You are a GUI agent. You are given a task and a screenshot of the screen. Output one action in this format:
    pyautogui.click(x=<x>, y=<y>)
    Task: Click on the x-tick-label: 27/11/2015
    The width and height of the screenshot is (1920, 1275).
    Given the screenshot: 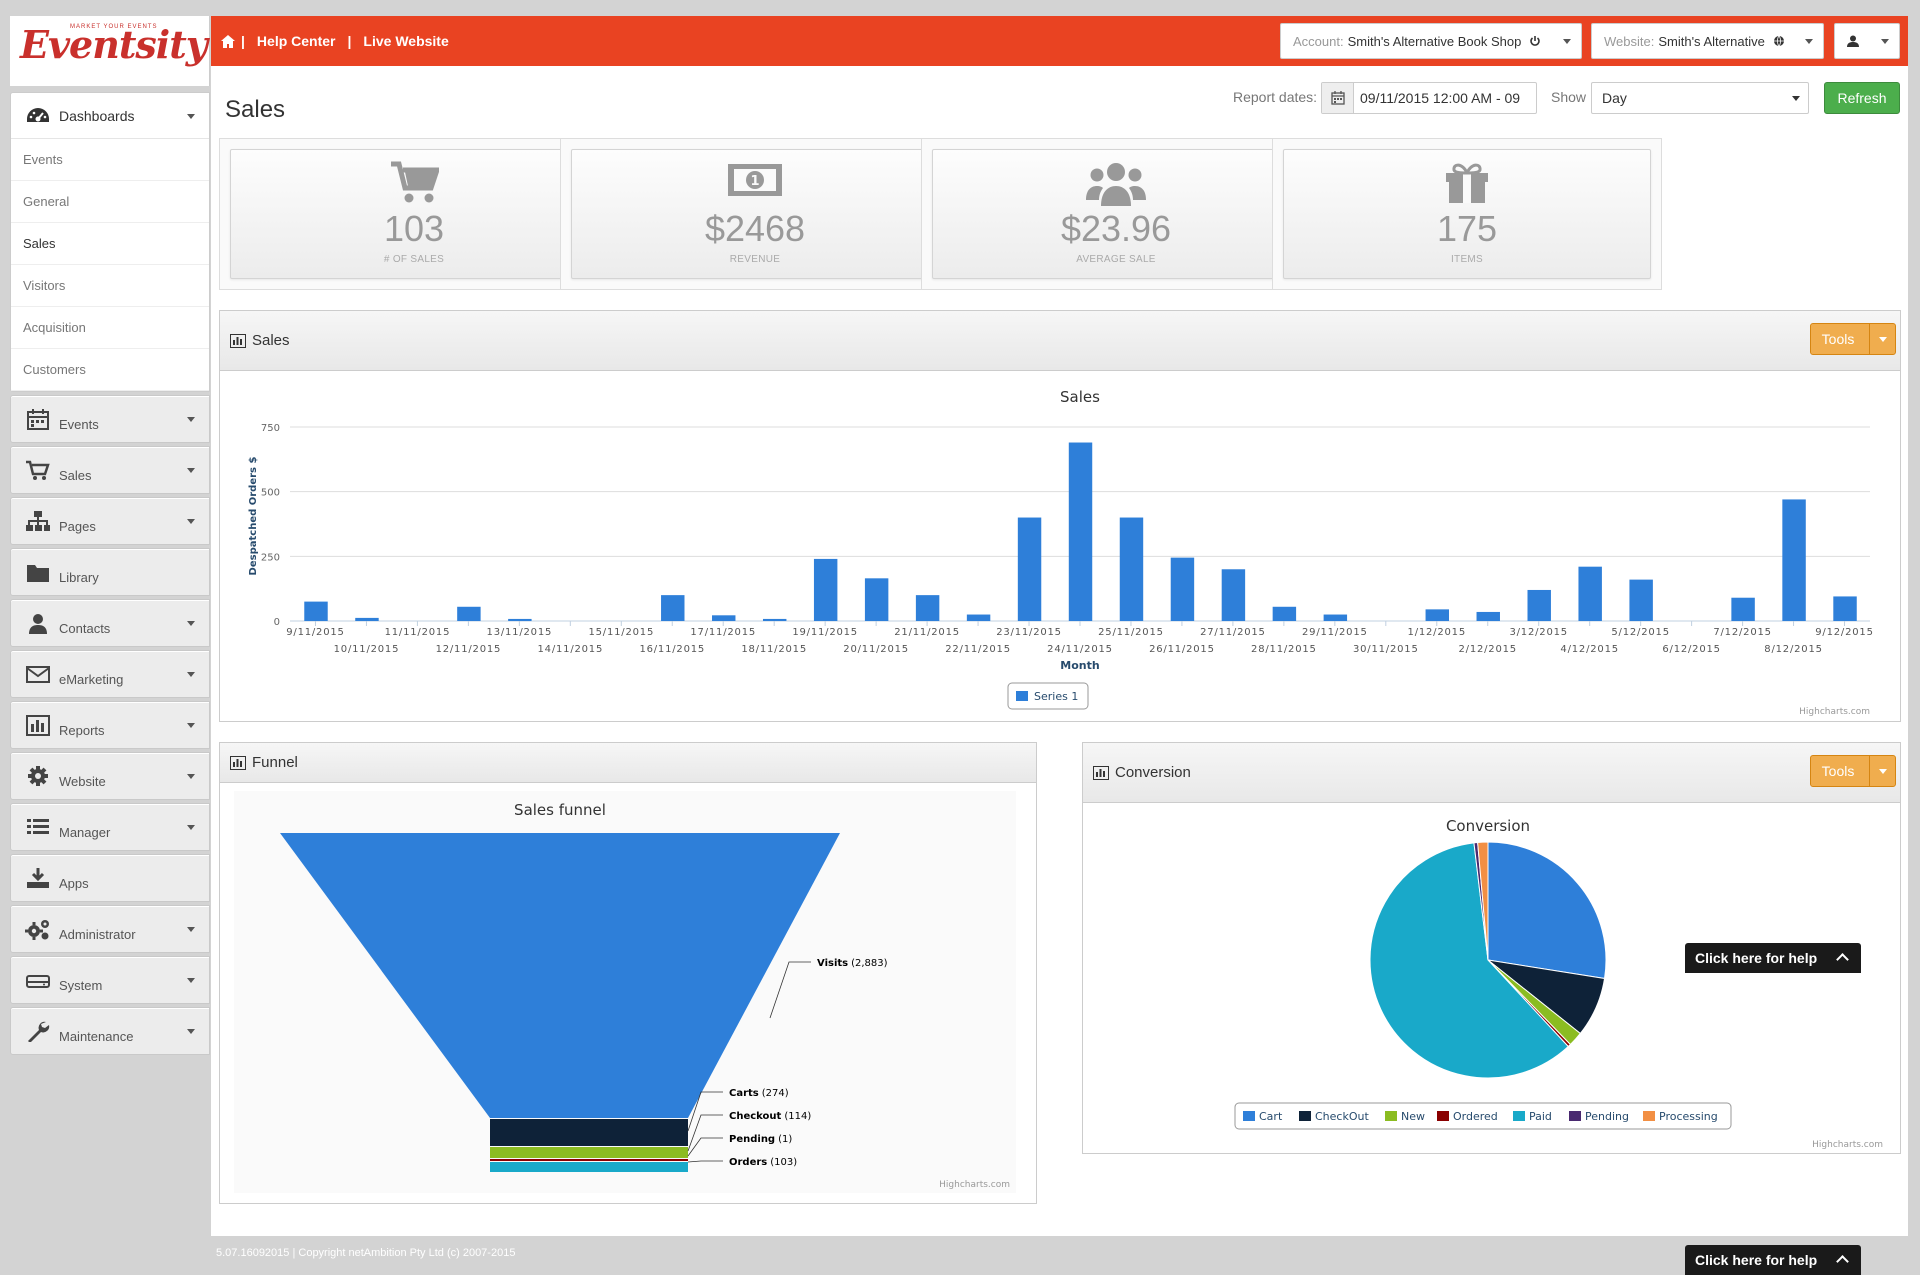 What is the action you would take?
    pyautogui.click(x=1233, y=632)
    